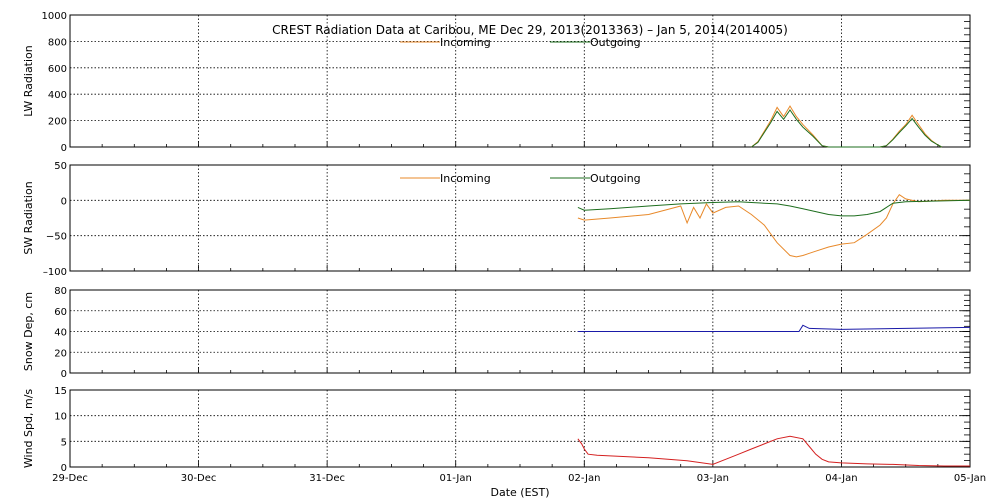  I want to click on y-tick-label: 10, so click(60, 417).